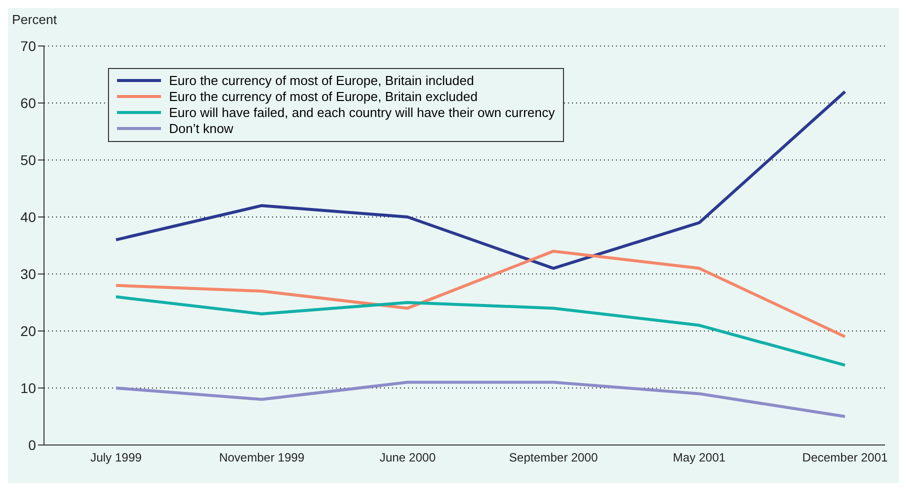  What do you see at coordinates (28, 46) in the screenshot?
I see `y-tick-label: 70` at bounding box center [28, 46].